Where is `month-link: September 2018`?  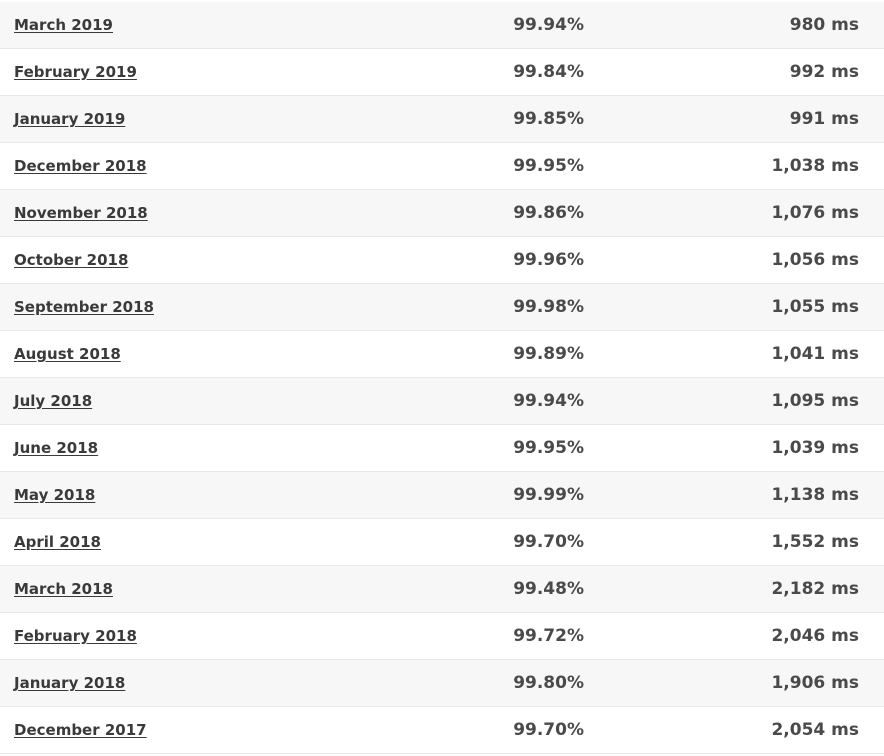 month-link: September 2018 is located at coordinates (84, 307).